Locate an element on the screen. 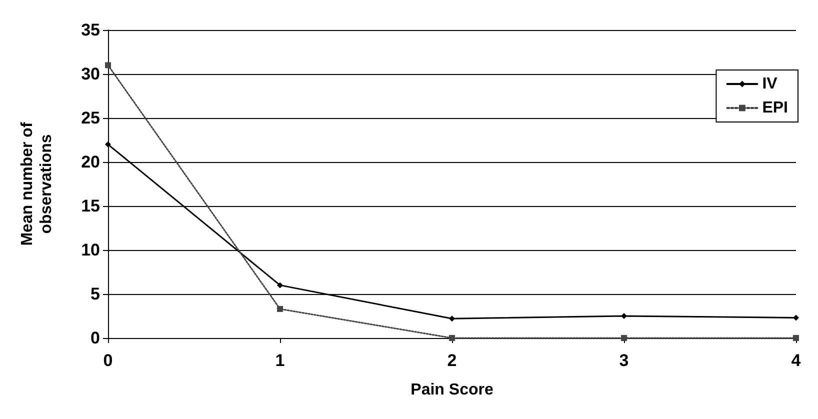 The height and width of the screenshot is (419, 818). legend-label: EPI is located at coordinates (775, 108).